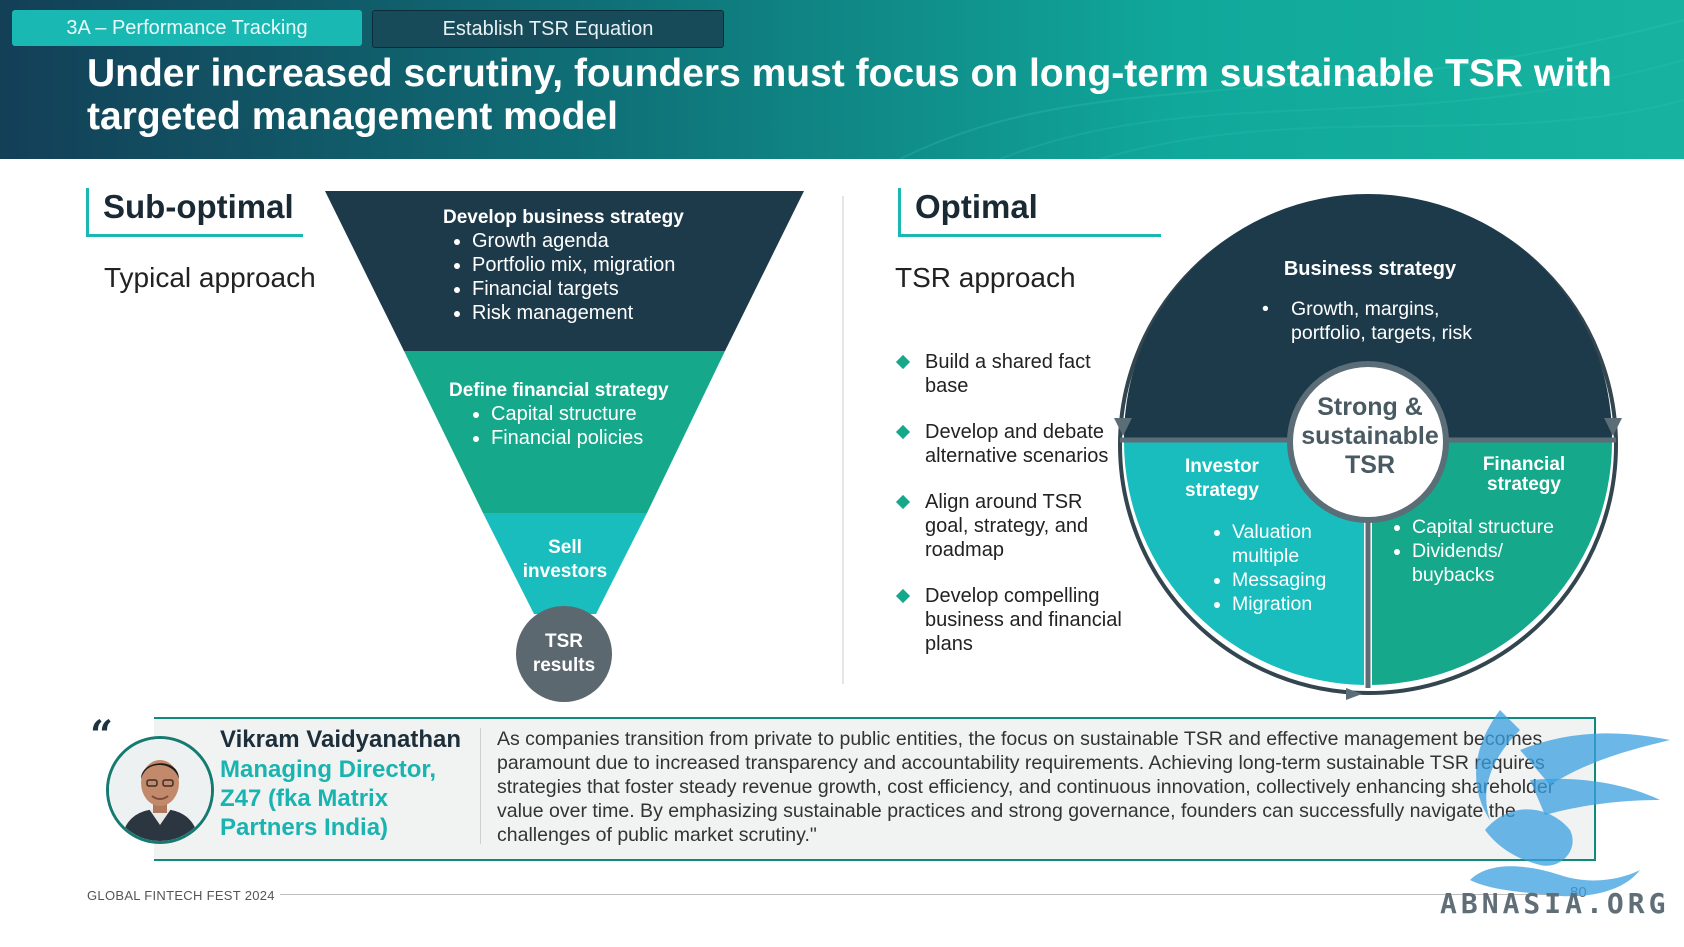 The width and height of the screenshot is (1684, 947). Describe the element at coordinates (622, 265) in the screenshot. I see `funnel-level1-item: Portfolio mix, migration` at that location.